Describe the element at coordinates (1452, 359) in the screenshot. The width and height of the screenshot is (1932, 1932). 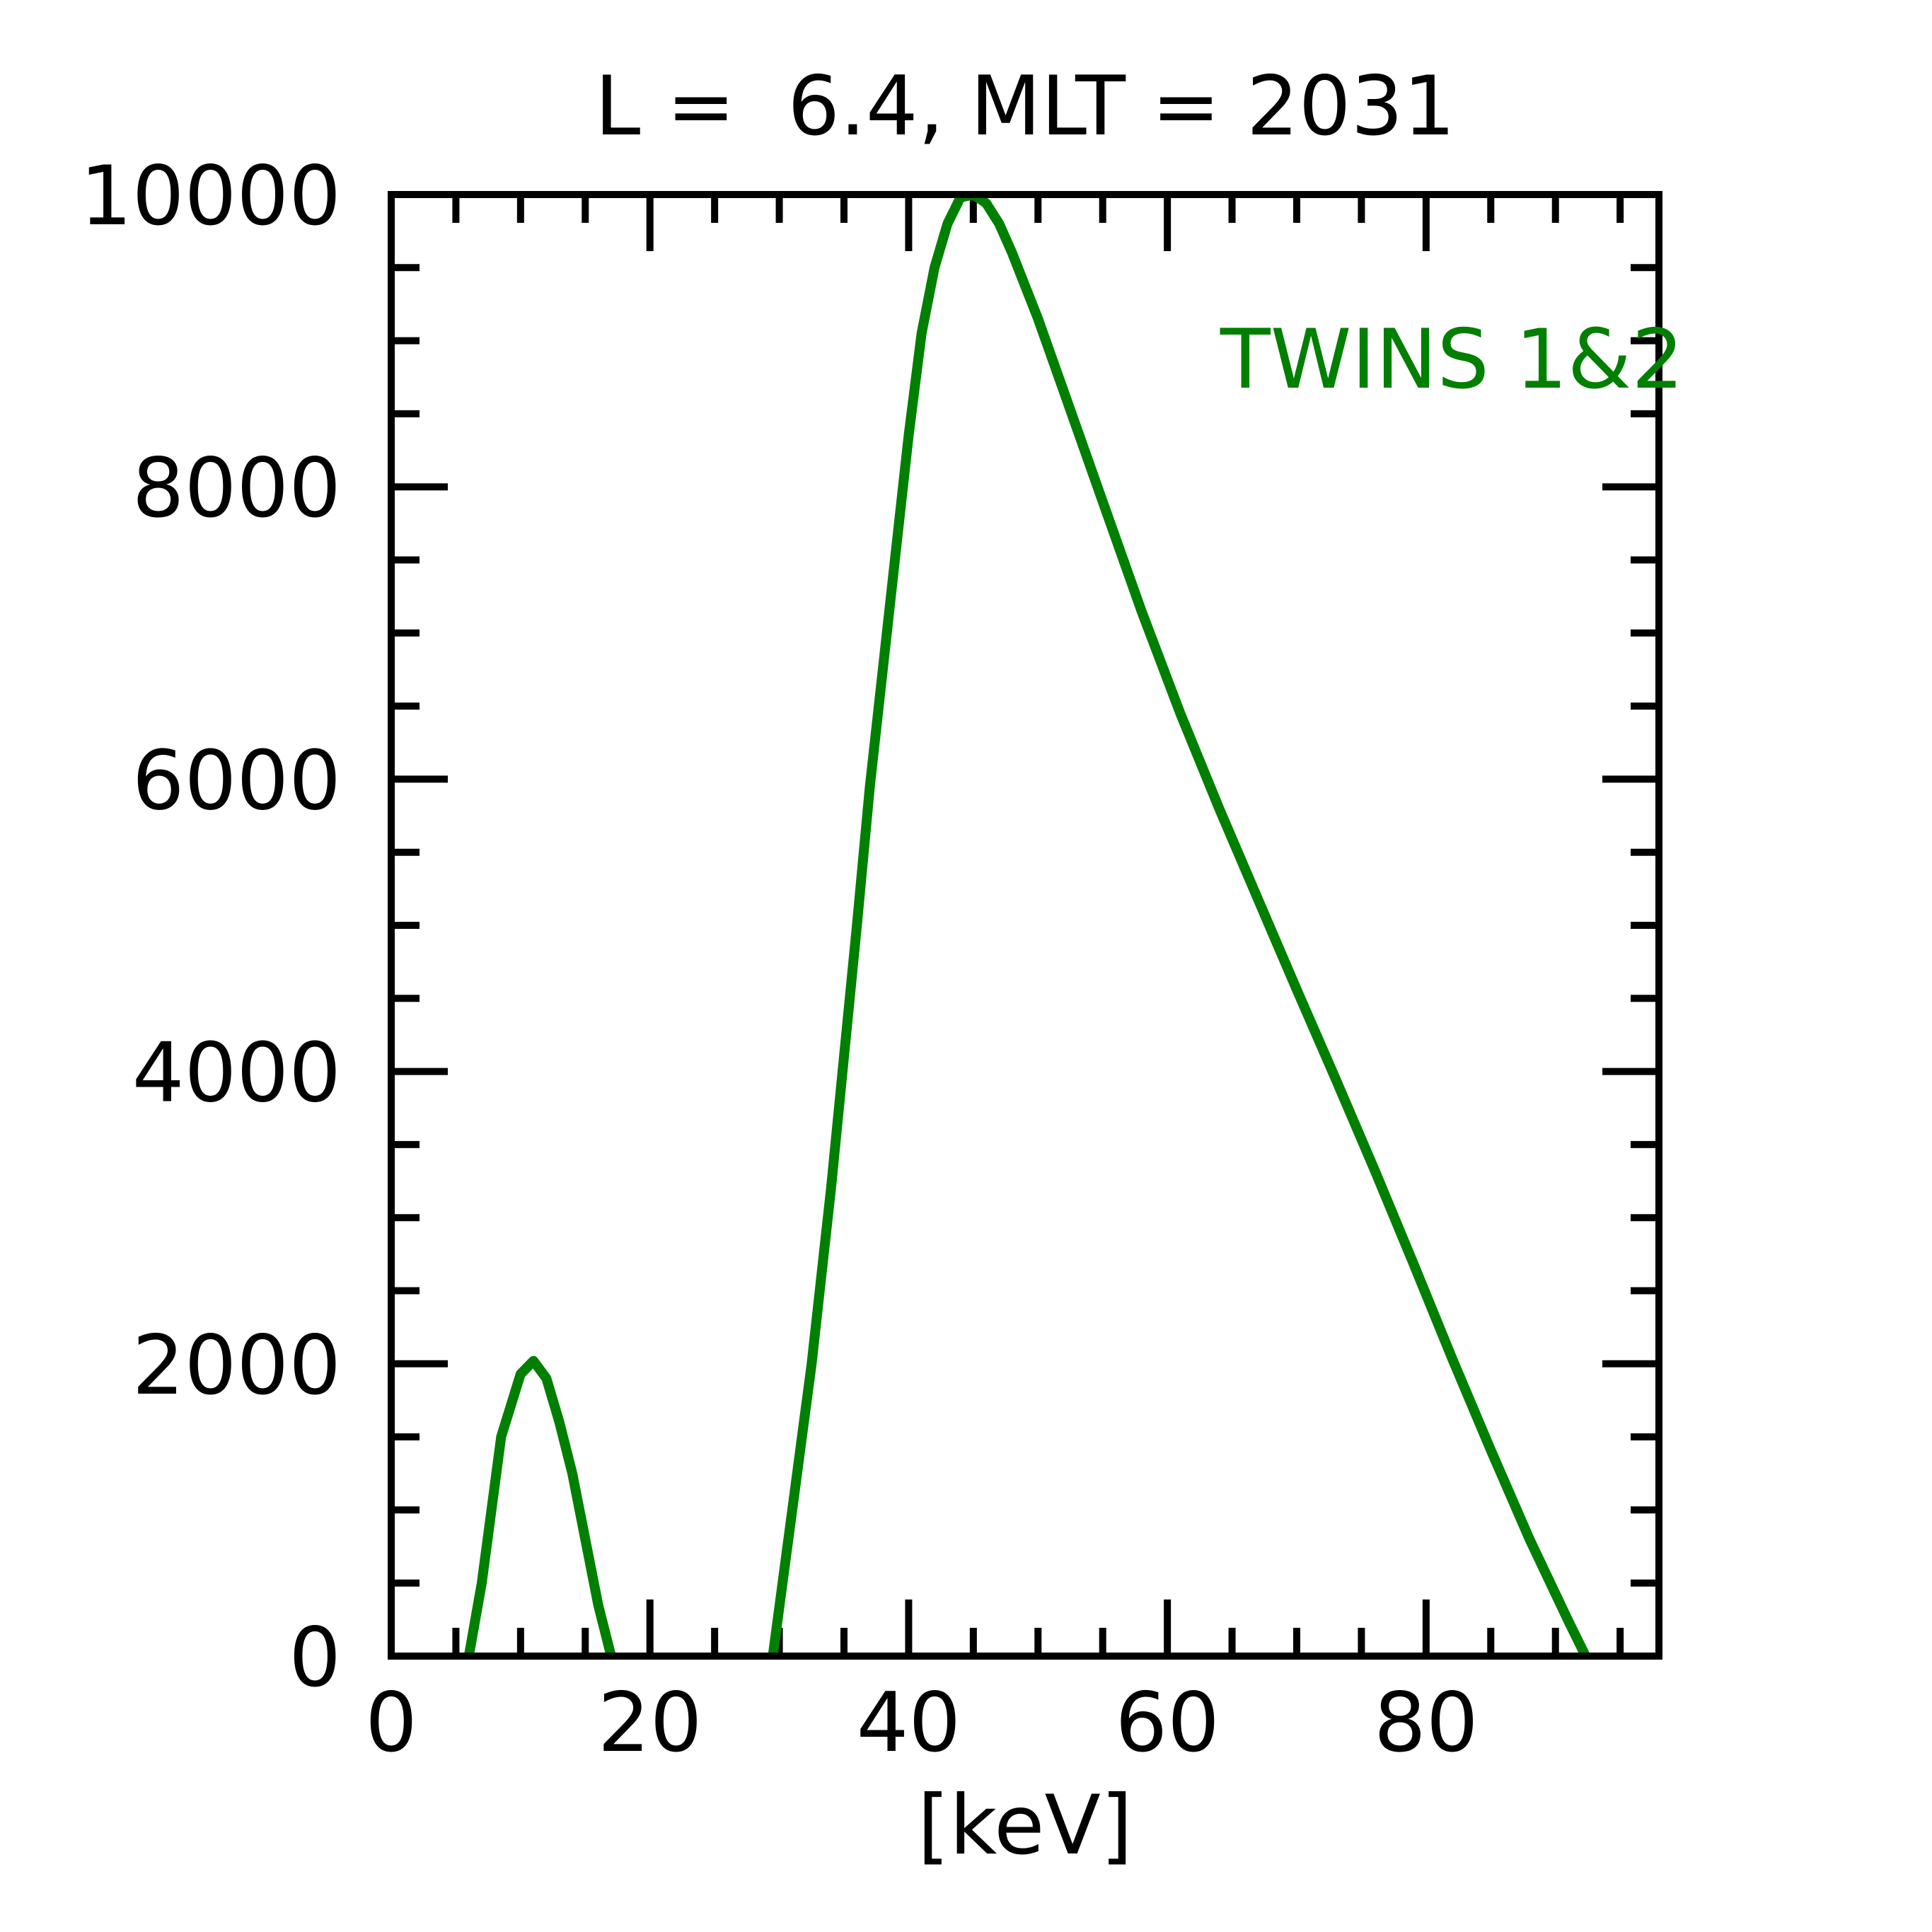
I see `legend-entry-twins: TWINS 1&2` at that location.